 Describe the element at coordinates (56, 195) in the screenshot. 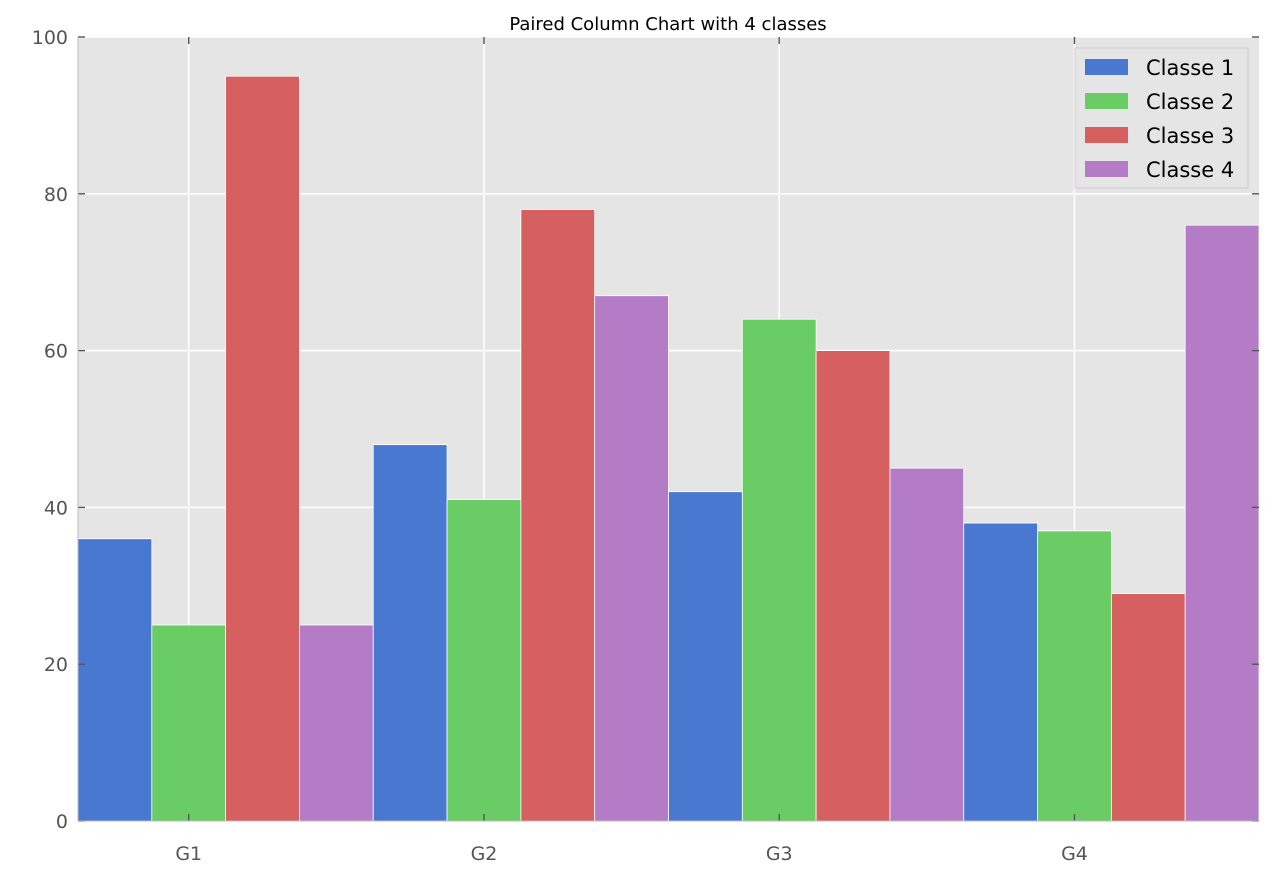

I see `y-tick-label: 80` at that location.